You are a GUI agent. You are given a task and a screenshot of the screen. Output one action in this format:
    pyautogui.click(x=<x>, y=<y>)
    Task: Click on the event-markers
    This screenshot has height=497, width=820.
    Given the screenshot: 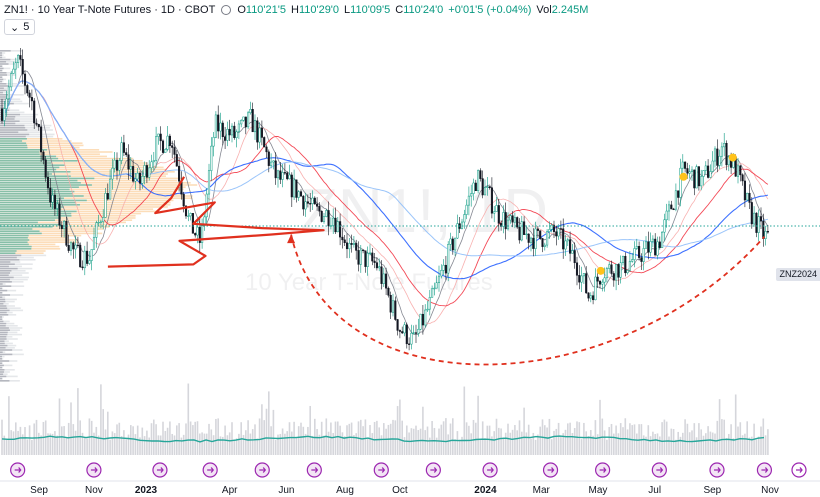 What is the action you would take?
    pyautogui.click(x=408, y=470)
    